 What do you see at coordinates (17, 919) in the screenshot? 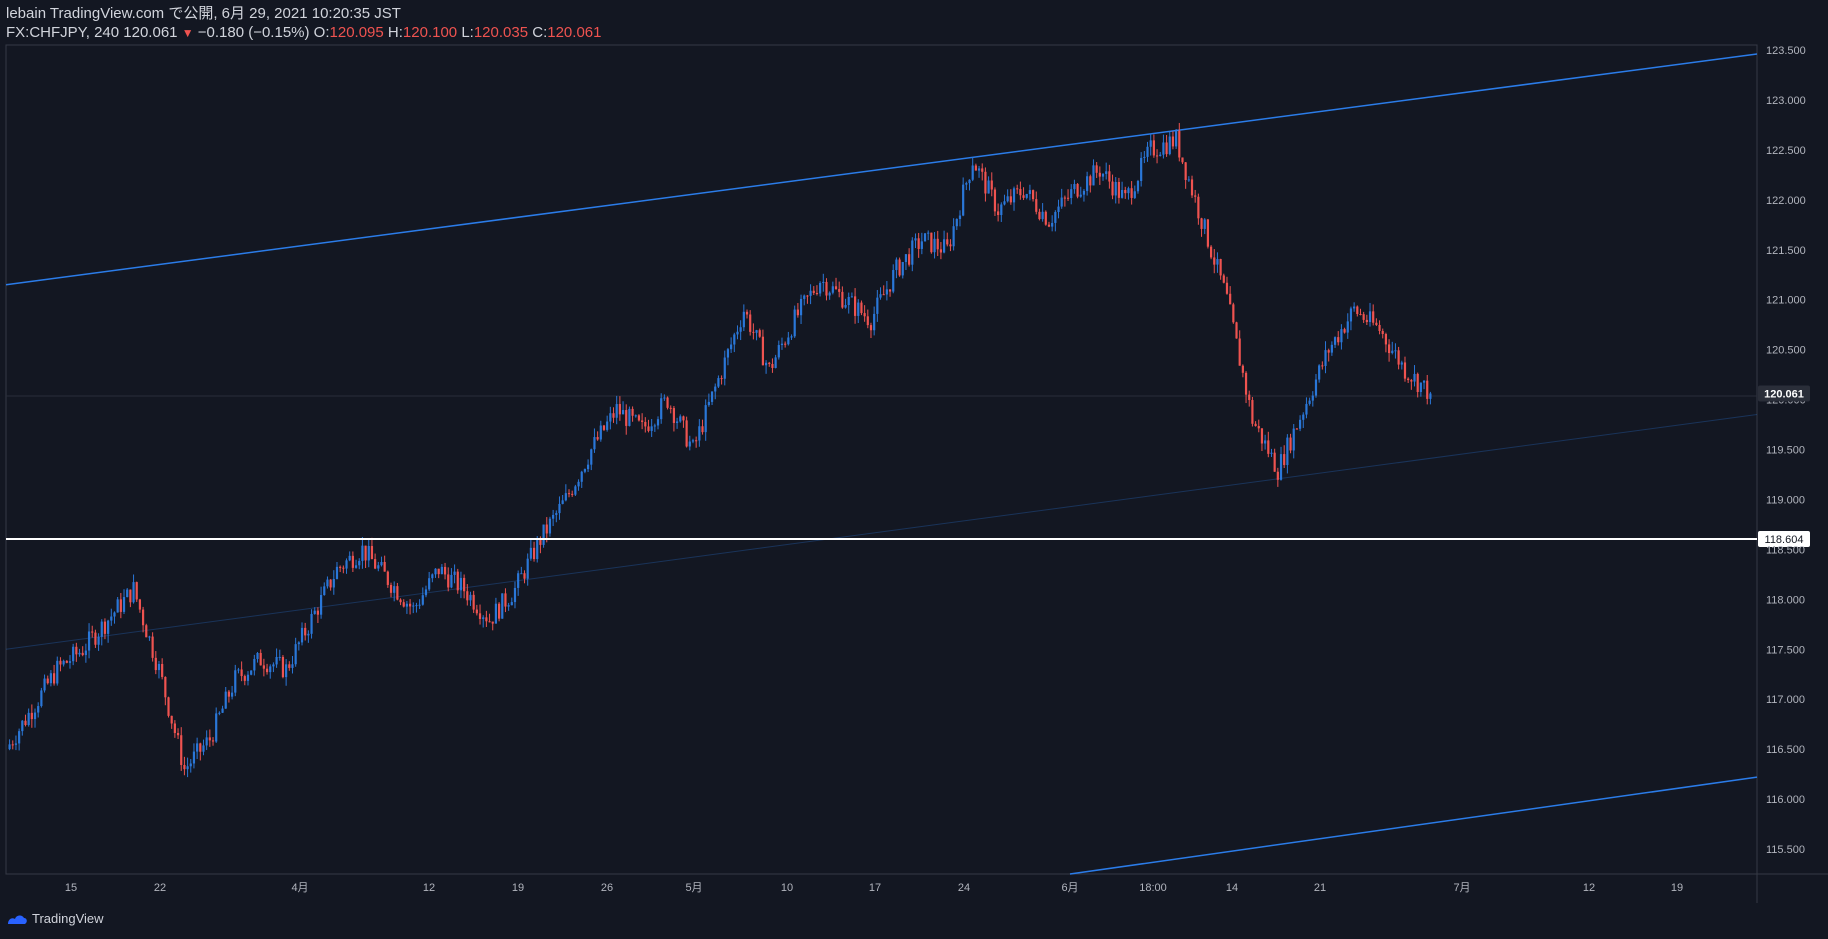
I see `tradingview-logo-icon` at bounding box center [17, 919].